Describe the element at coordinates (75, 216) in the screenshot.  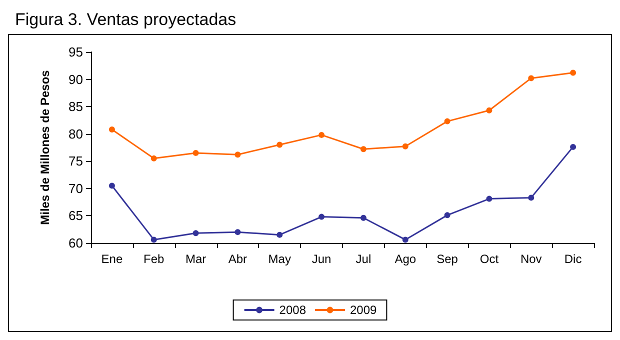
I see `y-tick-label: 65` at that location.